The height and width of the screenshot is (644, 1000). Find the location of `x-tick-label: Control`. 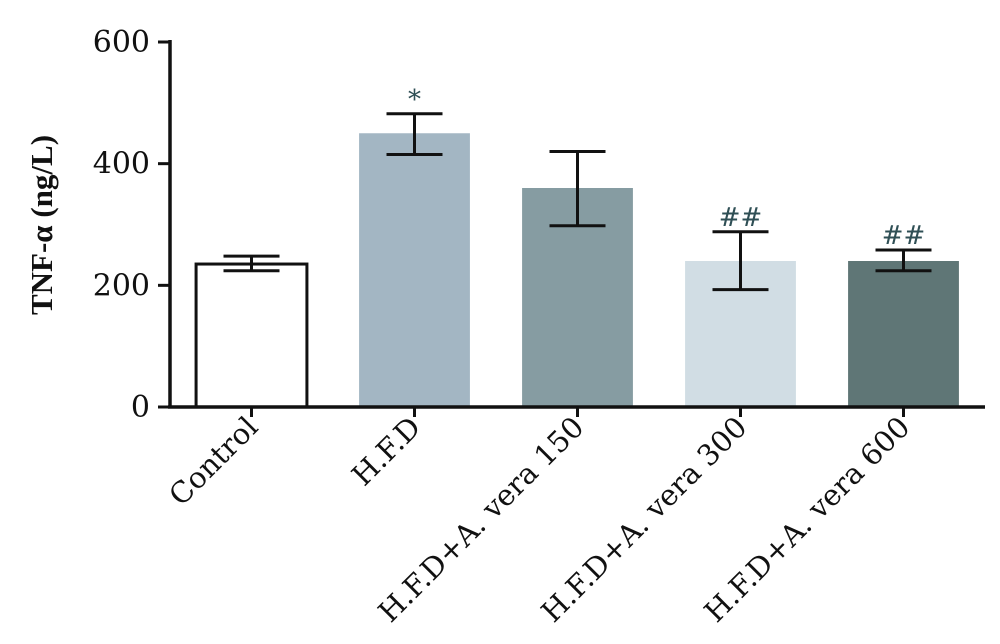

x-tick-label: Control is located at coordinates (213, 461).